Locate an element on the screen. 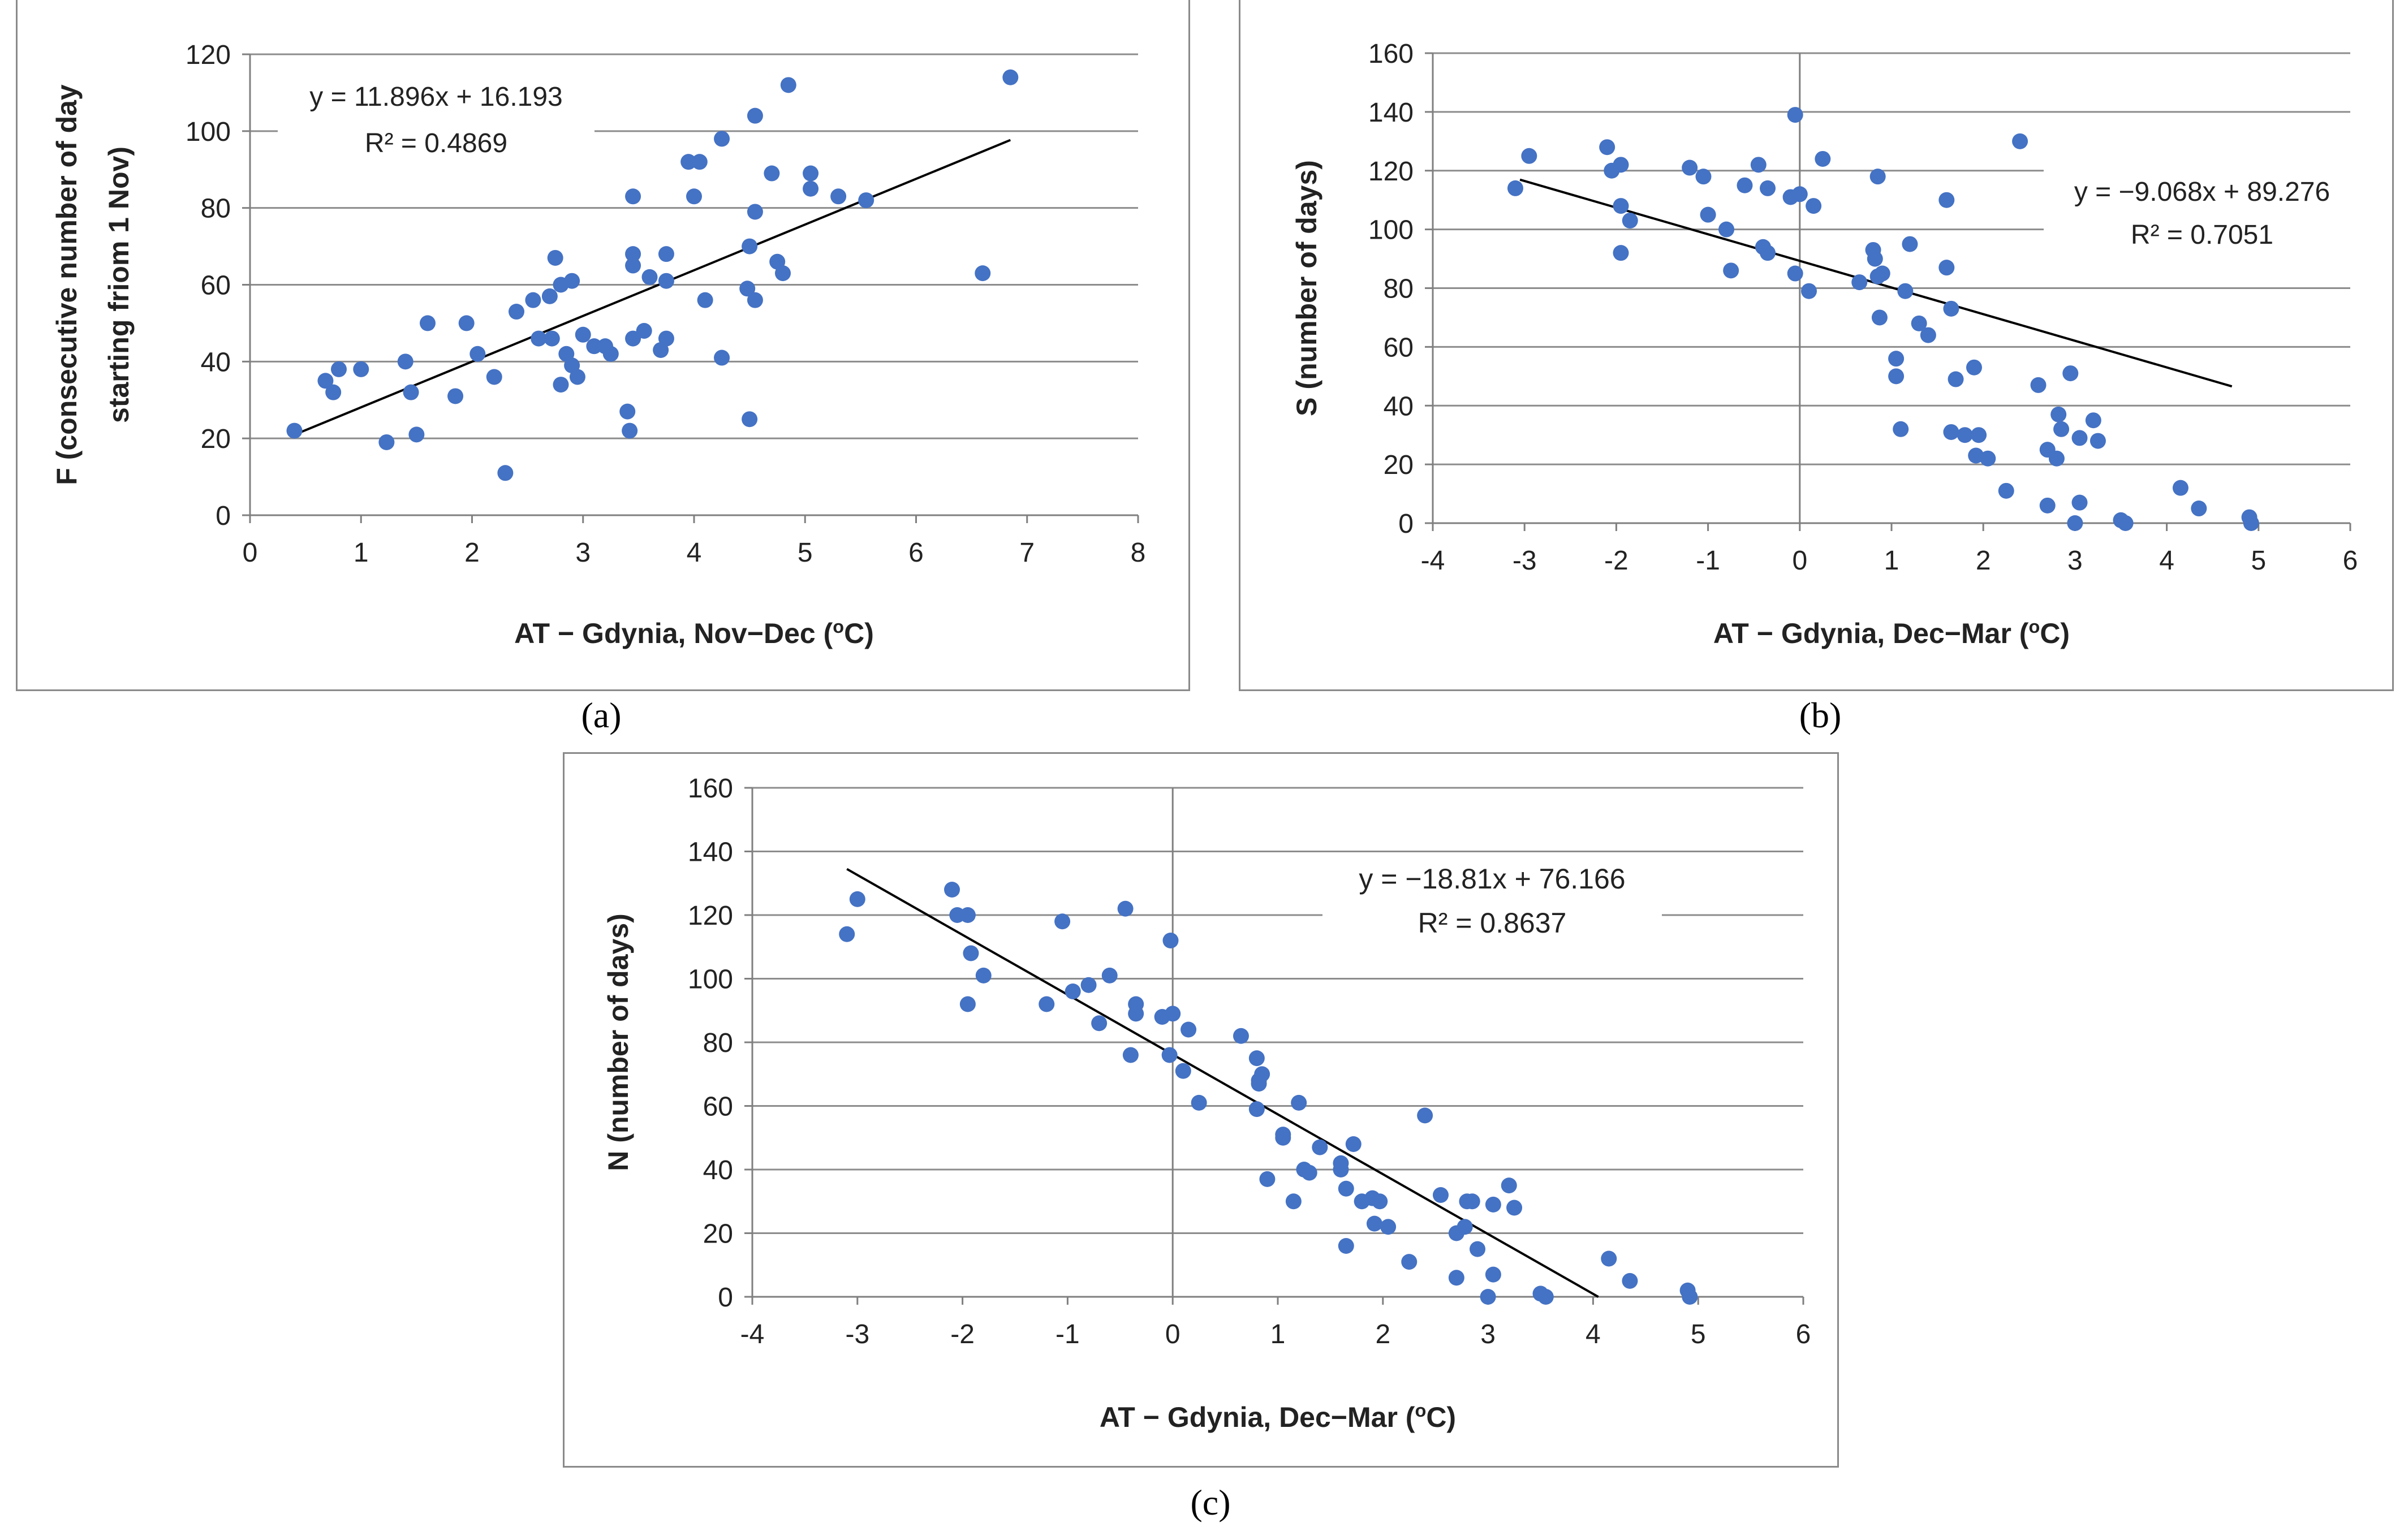 The width and height of the screenshot is (2404, 1540). y-tick-label: 120 is located at coordinates (1391, 172).